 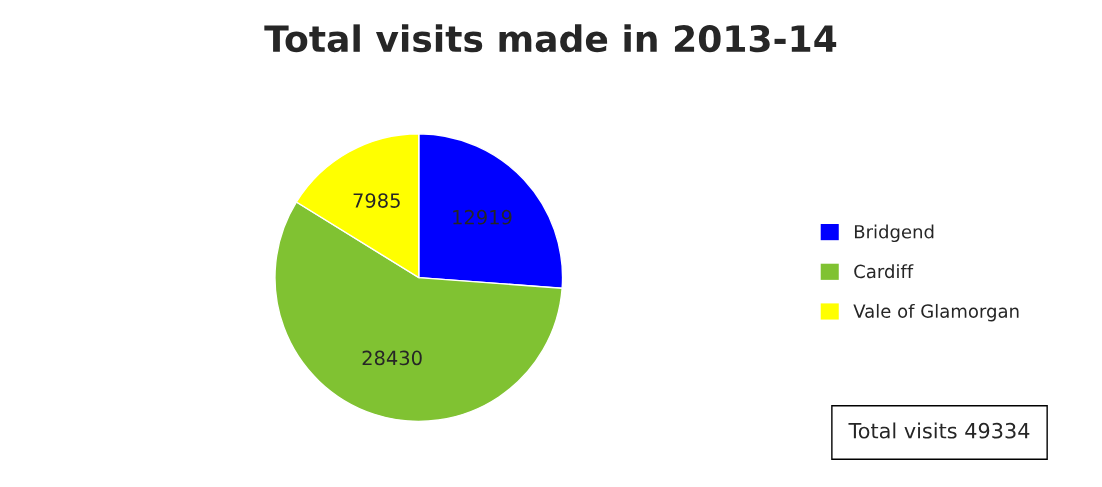 What do you see at coordinates (894, 233) in the screenshot?
I see `legend-label: Bridgend` at bounding box center [894, 233].